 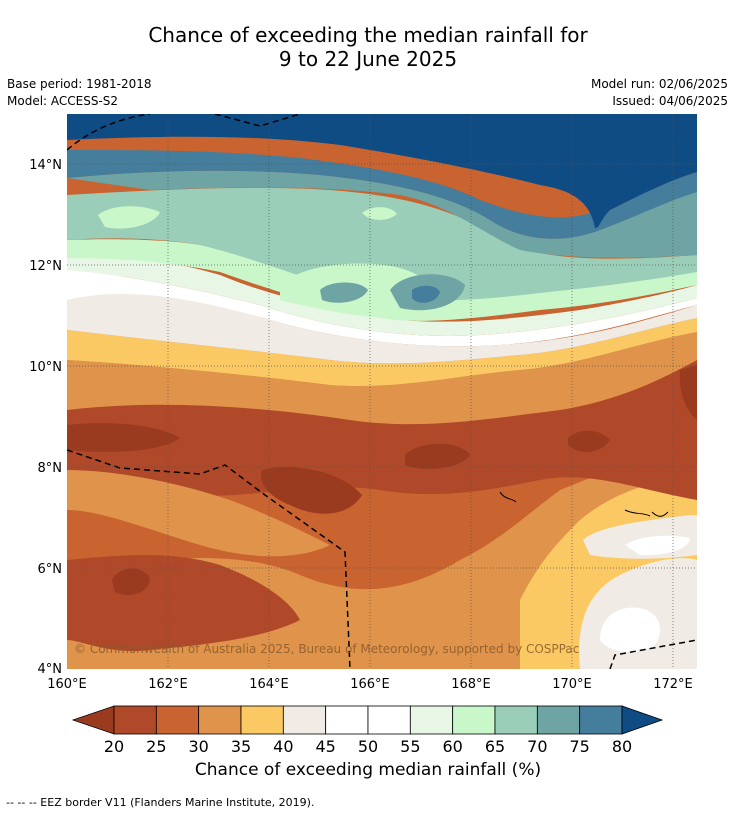 What do you see at coordinates (642, 720) in the screenshot?
I see `colorbar-extend-high` at bounding box center [642, 720].